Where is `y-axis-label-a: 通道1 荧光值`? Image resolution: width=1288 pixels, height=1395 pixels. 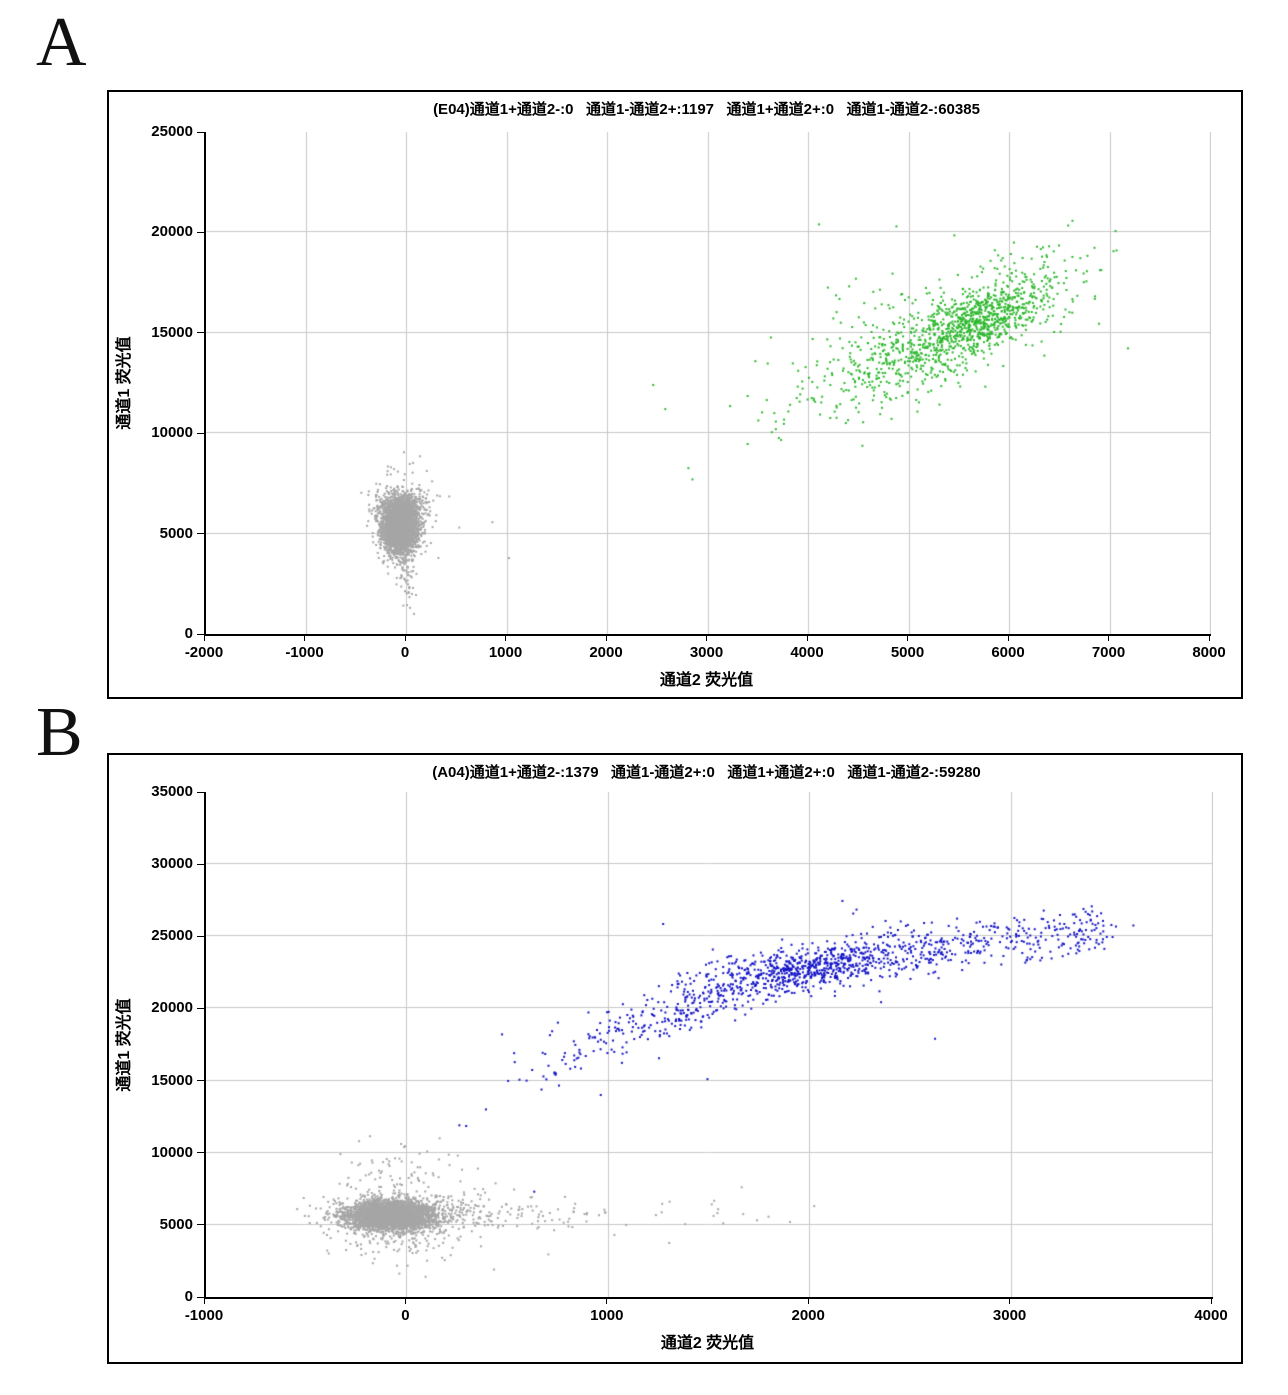
y-axis-label-a: 通道1 荧光值 is located at coordinates (124, 383).